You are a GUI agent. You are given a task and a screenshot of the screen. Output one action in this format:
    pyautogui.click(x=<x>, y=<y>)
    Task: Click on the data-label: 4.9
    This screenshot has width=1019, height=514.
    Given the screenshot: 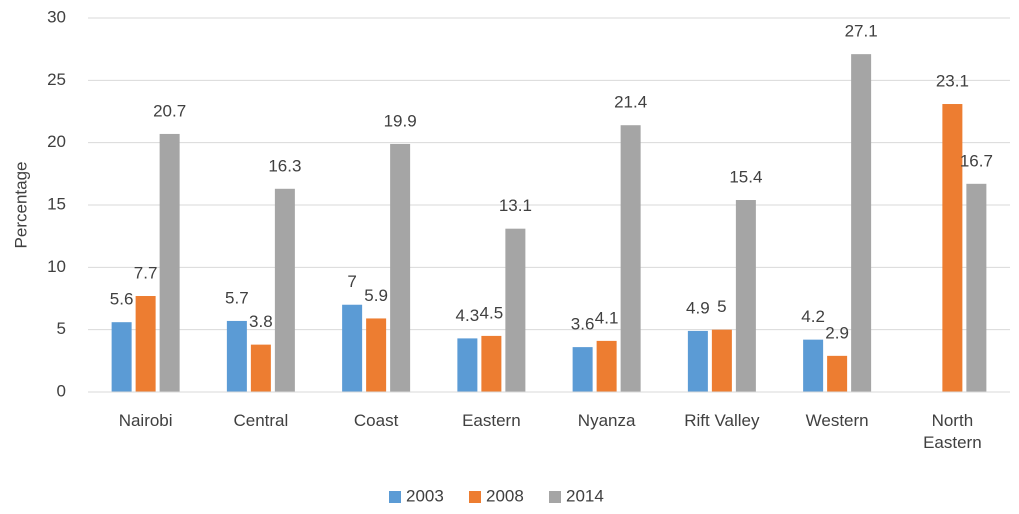 What is the action you would take?
    pyautogui.click(x=698, y=307)
    